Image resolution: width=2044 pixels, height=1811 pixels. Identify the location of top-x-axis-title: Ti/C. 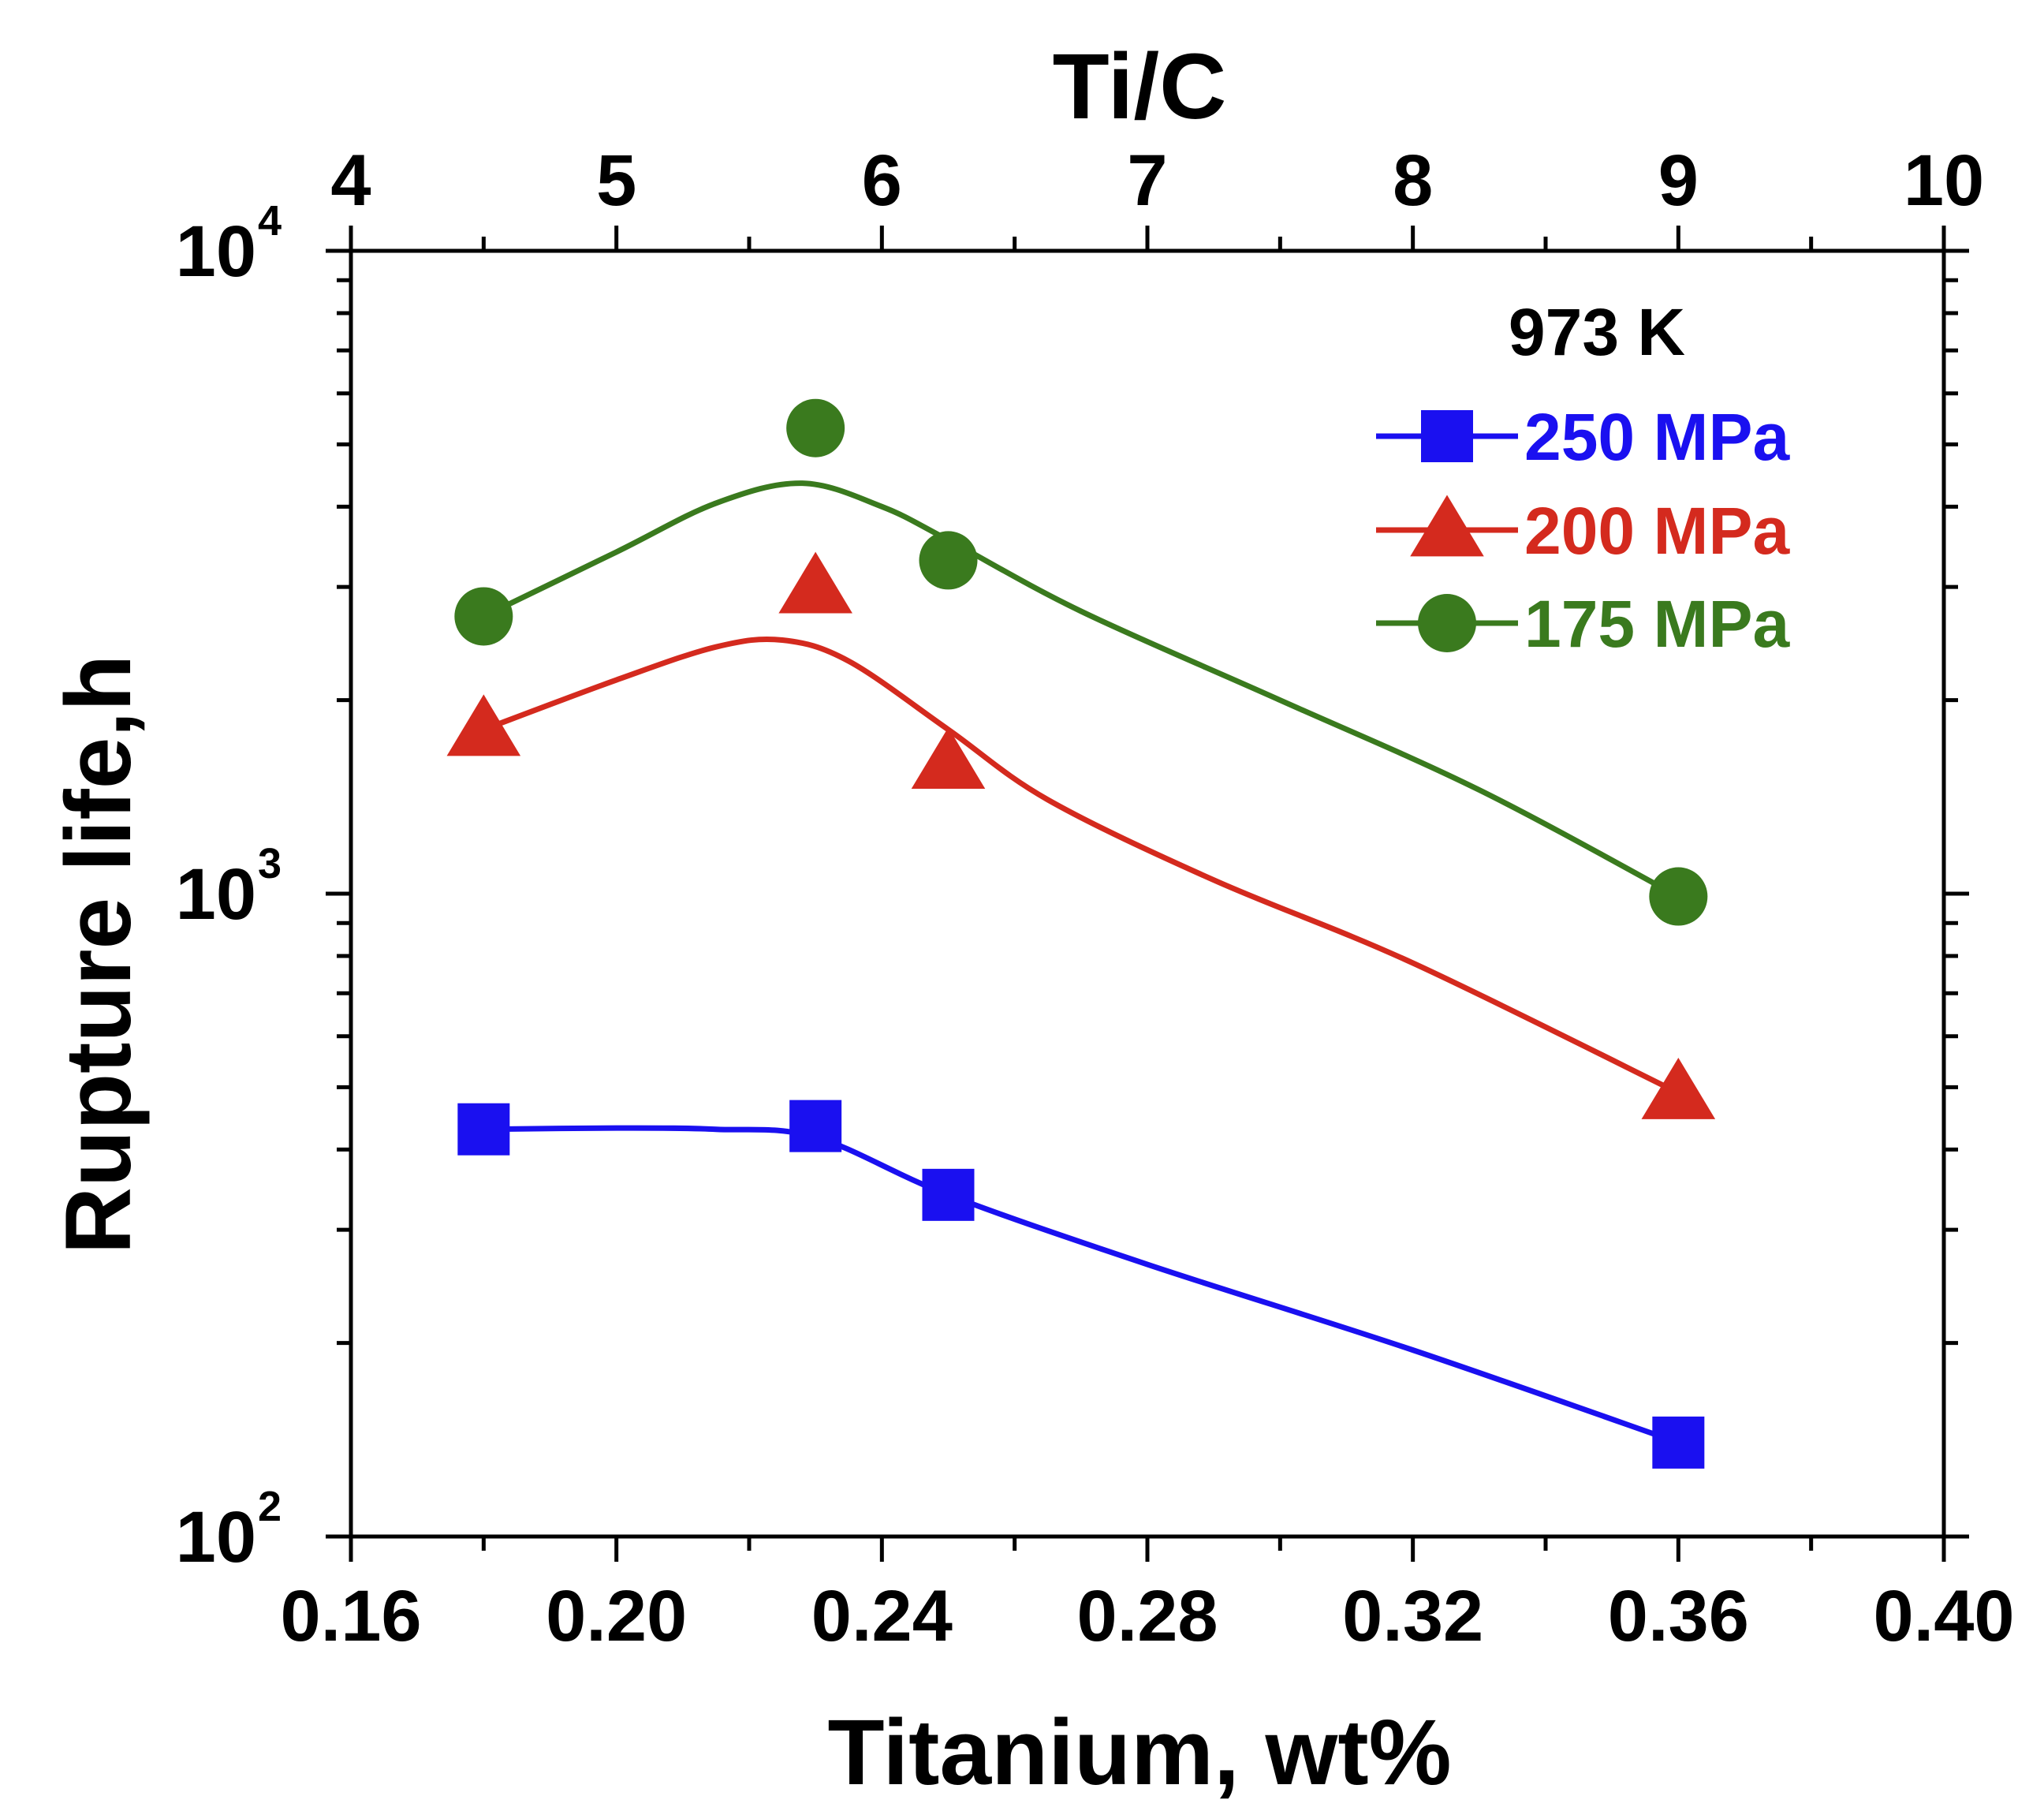
(1140, 87).